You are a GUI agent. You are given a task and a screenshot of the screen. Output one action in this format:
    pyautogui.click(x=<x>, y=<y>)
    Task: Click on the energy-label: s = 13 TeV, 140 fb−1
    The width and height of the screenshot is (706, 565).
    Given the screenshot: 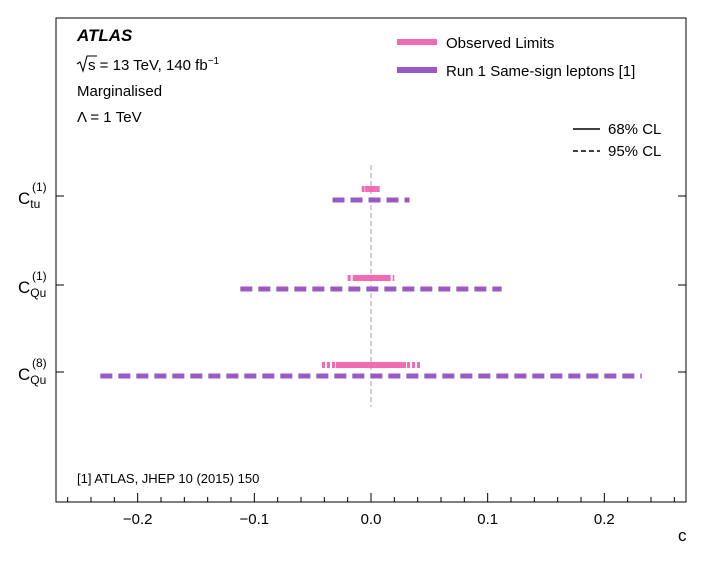 What is the action you would take?
    pyautogui.click(x=148, y=64)
    